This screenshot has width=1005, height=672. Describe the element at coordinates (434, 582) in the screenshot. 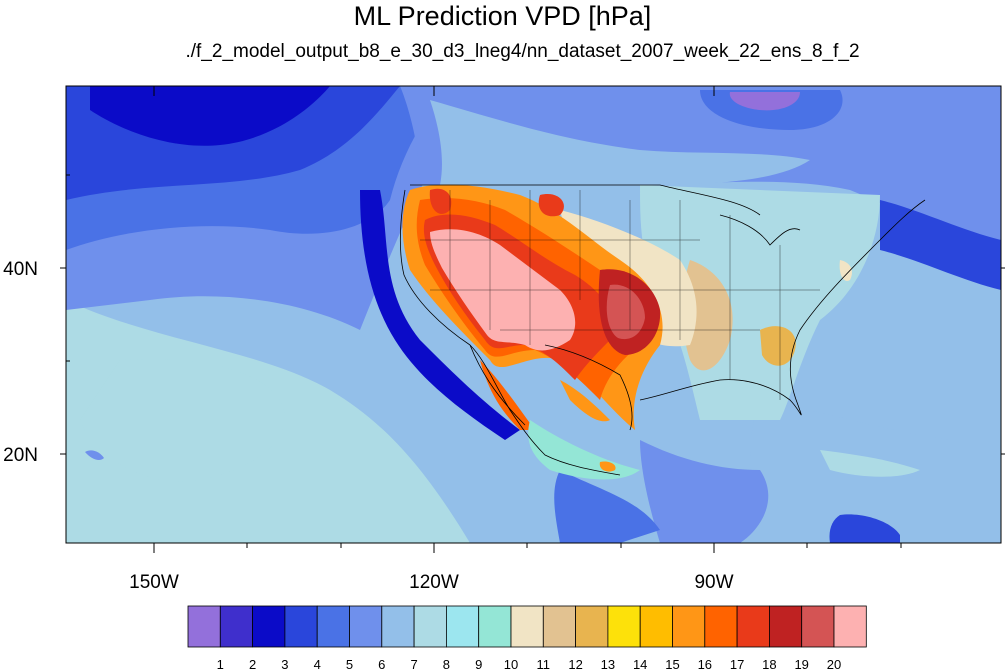

I see `lon-tick-label: 120W` at that location.